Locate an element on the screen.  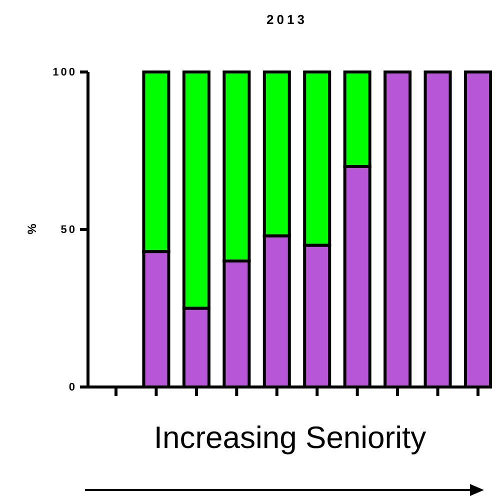
chart-title: 2013 is located at coordinates (287, 19).